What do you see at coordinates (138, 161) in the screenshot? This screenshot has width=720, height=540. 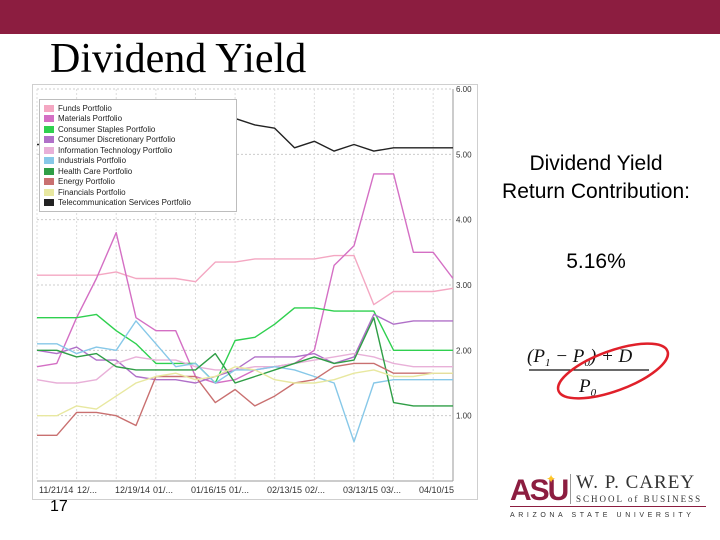 I see `legend-item: Industrials Portfolio` at bounding box center [138, 161].